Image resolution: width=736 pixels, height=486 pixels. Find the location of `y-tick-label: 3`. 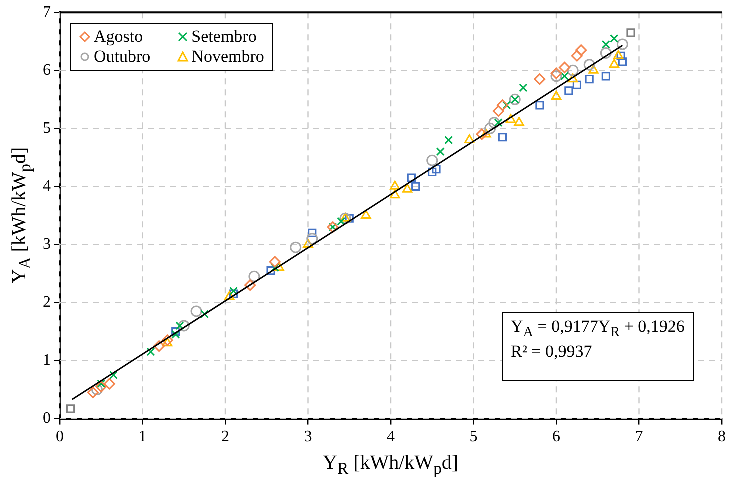

y-tick-label: 3 is located at coordinates (47, 244).